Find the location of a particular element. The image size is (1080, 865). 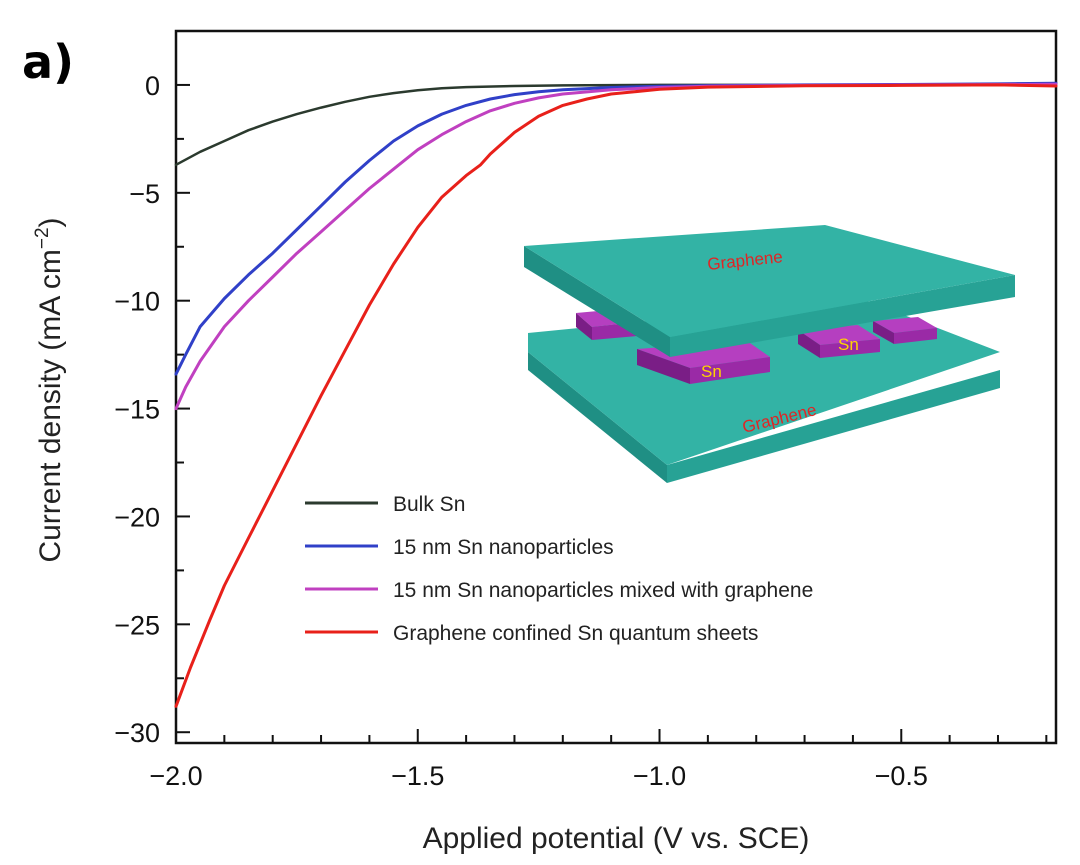

y-tick-label: −15 is located at coordinates (137, 410).